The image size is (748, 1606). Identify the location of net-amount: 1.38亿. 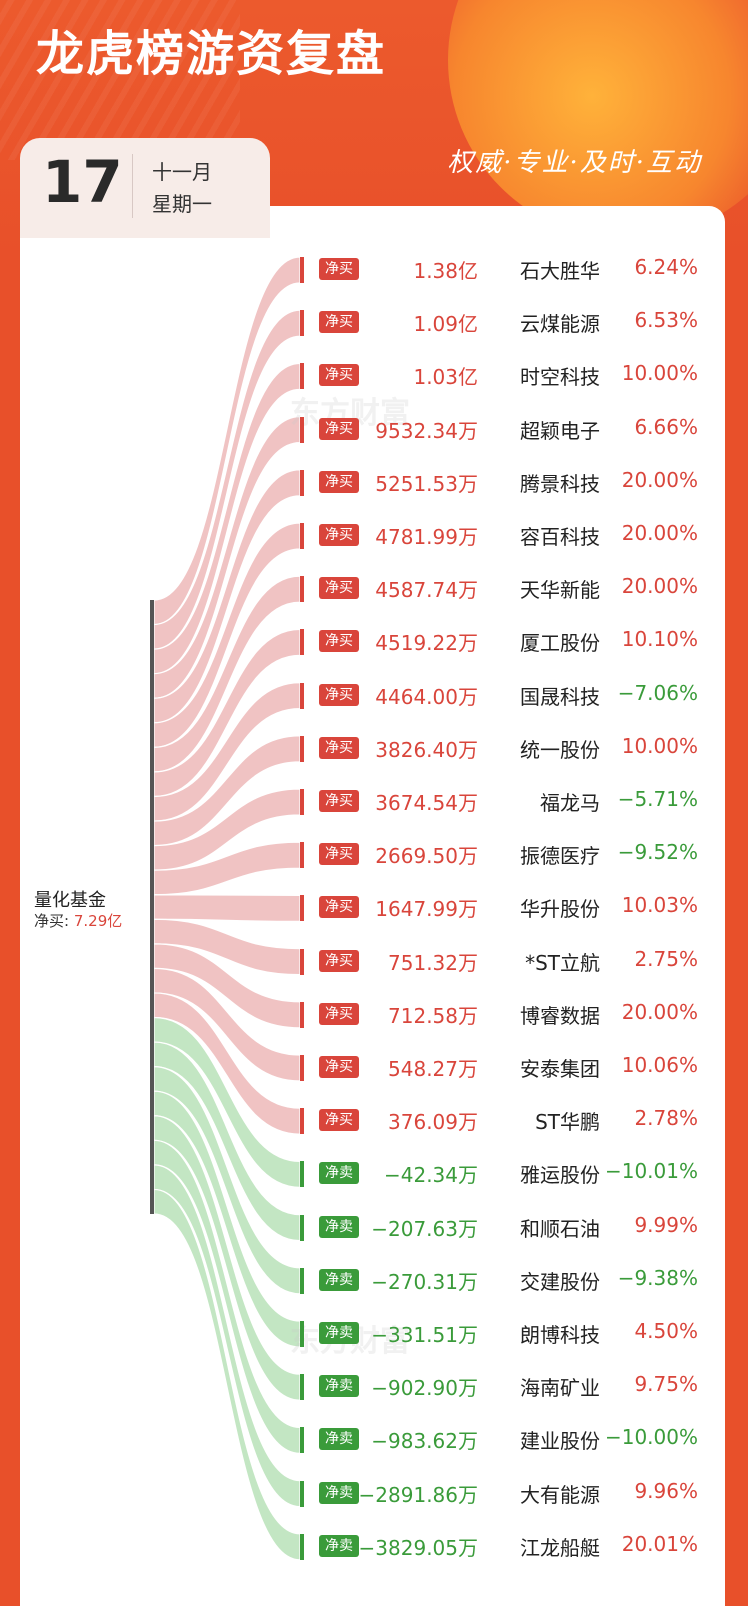
(445, 271).